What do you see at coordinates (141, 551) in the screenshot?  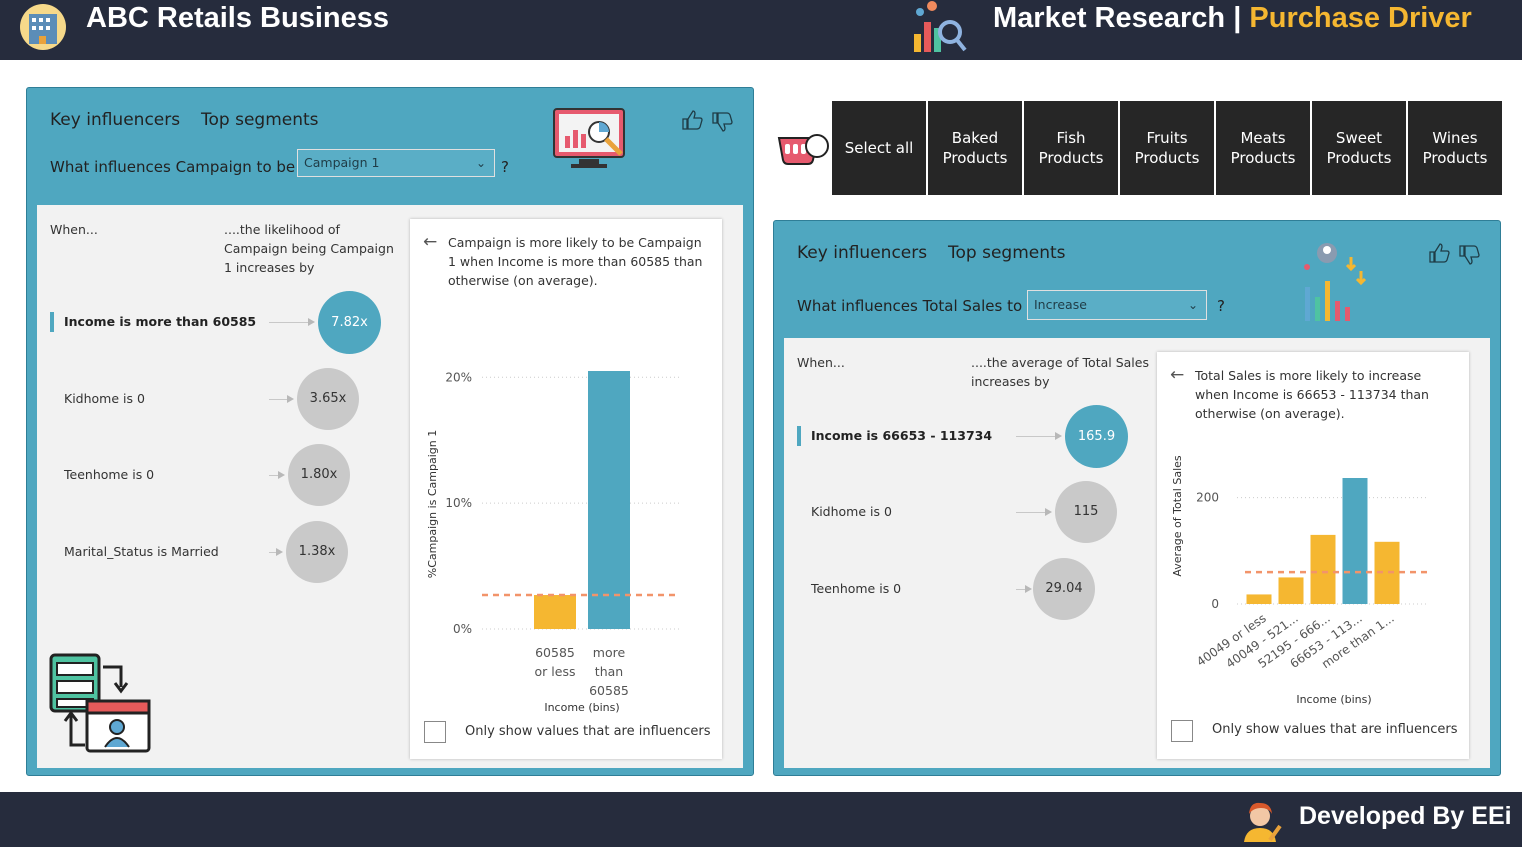 I see `influencer-row-4: Marital_Status is Married` at bounding box center [141, 551].